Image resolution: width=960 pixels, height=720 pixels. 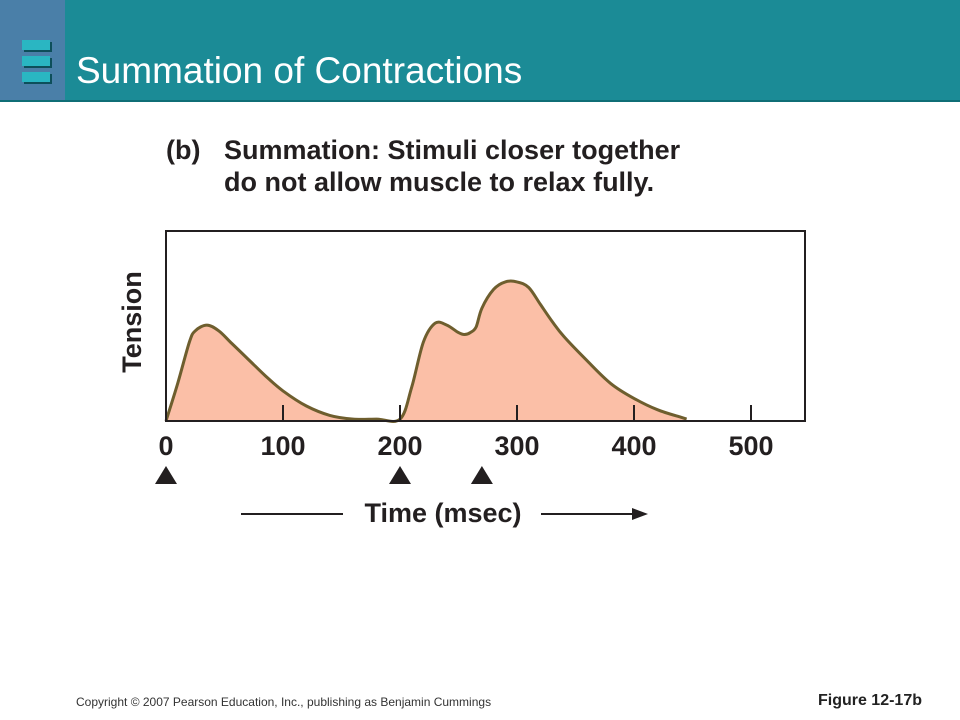 I want to click on x-tick-label: 300, so click(x=516, y=446).